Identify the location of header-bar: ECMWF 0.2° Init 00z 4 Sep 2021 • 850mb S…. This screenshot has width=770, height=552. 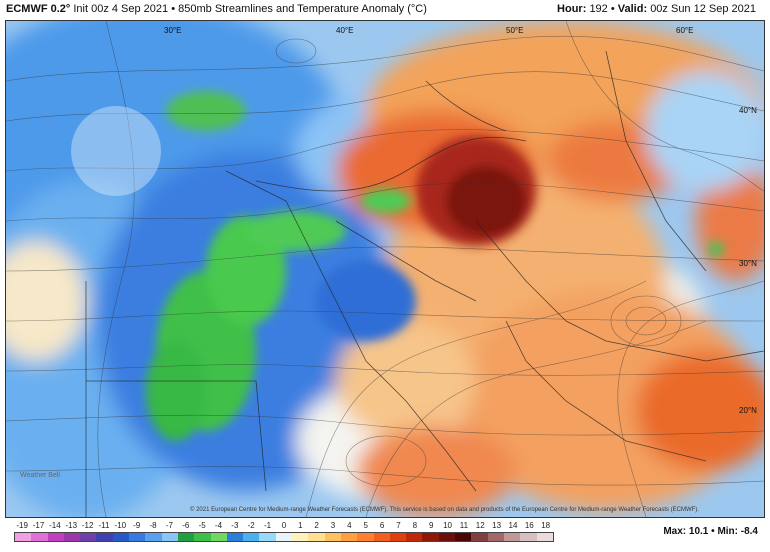
(385, 10).